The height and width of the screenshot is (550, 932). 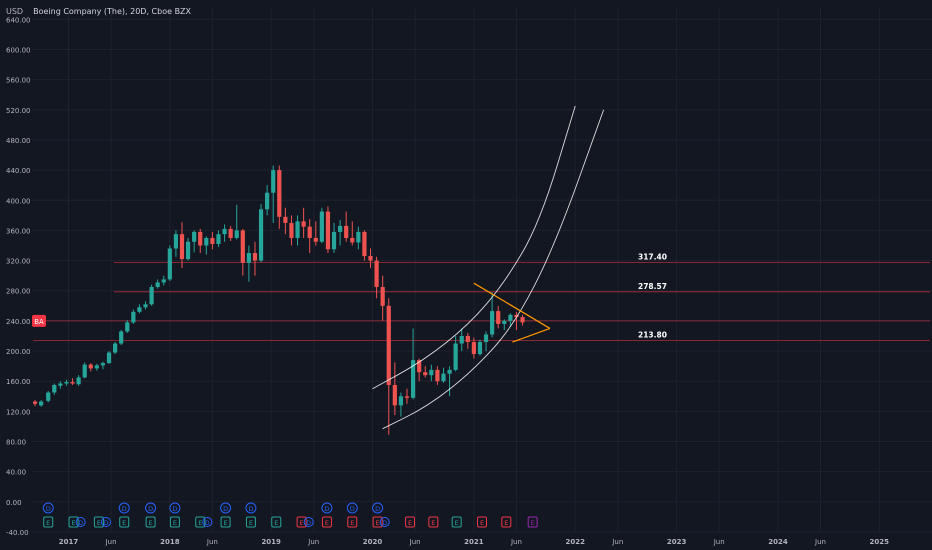 What do you see at coordinates (18, 322) in the screenshot?
I see `y-tick-label: 240.00` at bounding box center [18, 322].